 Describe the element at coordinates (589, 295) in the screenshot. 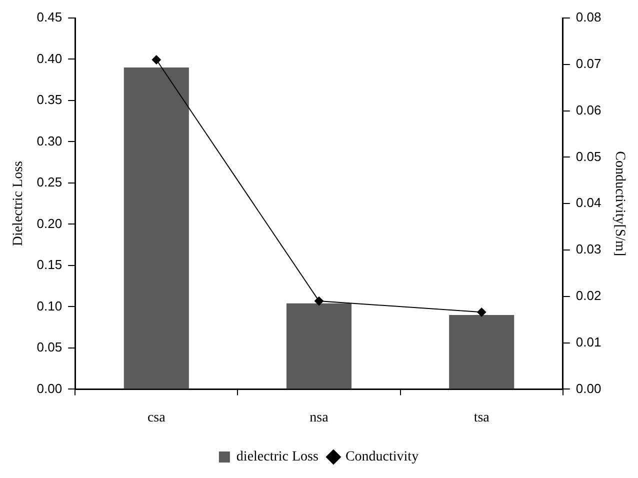

I see `y2-tick-label: 0.02` at that location.